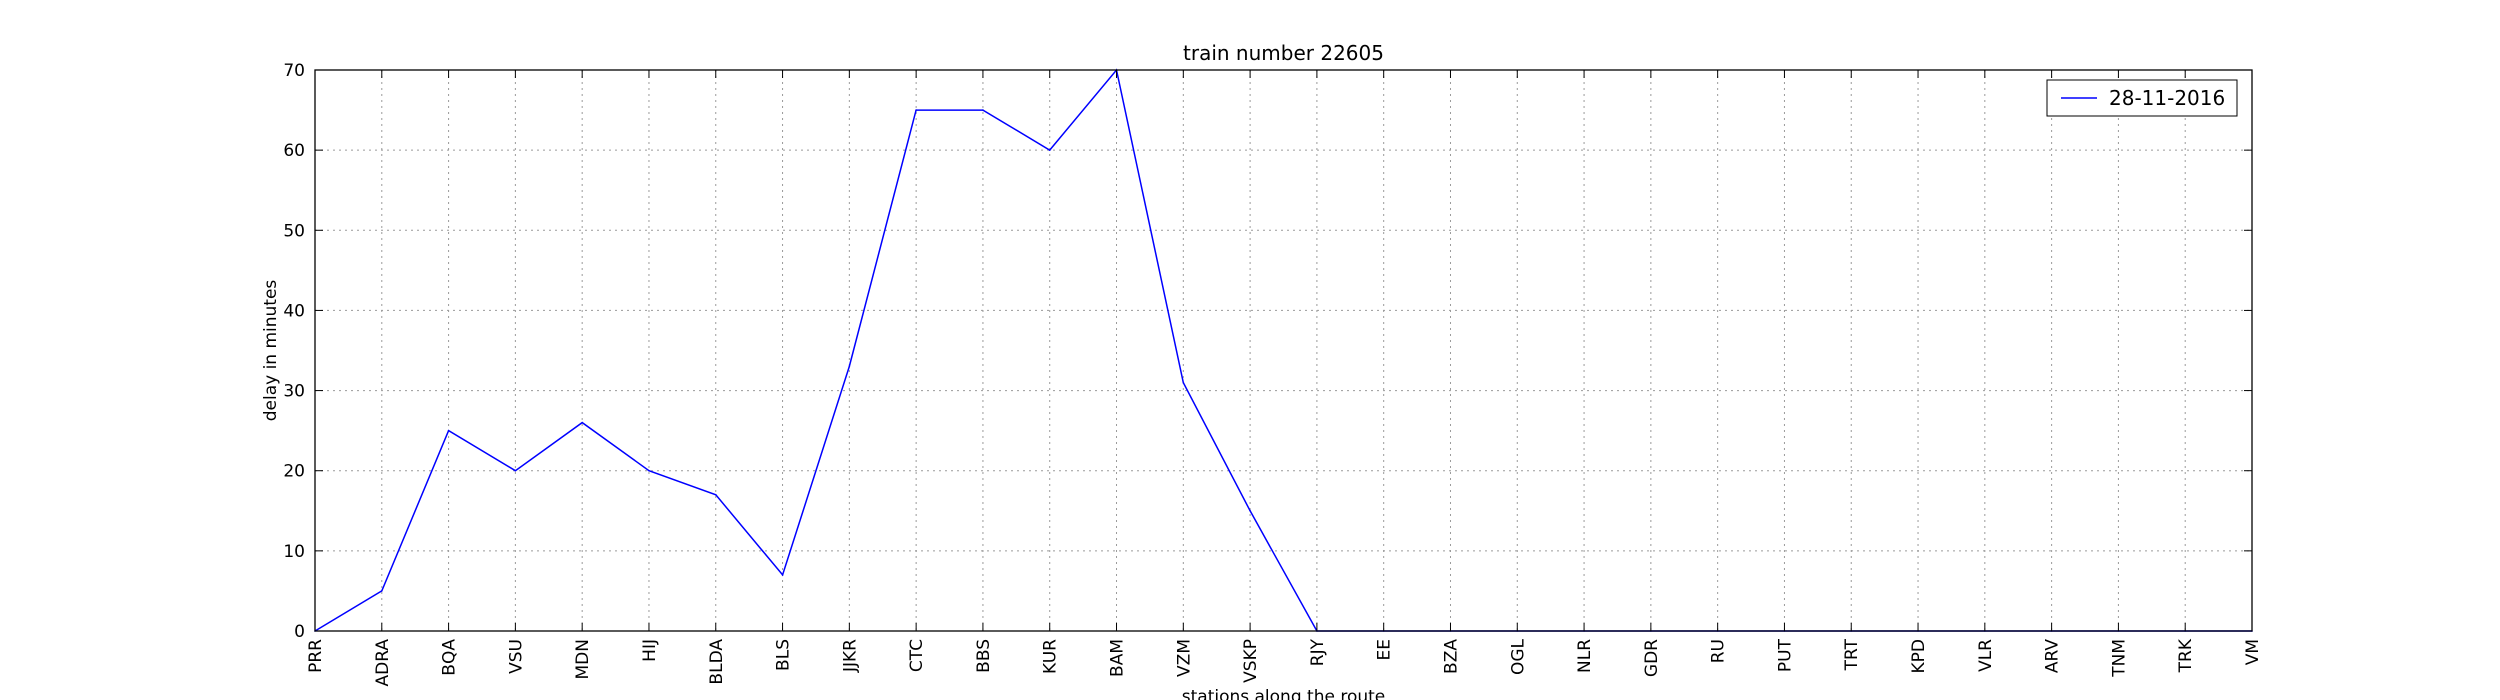 This screenshot has height=700, width=2500. I want to click on x-tick-label: JJKR, so click(850, 656).